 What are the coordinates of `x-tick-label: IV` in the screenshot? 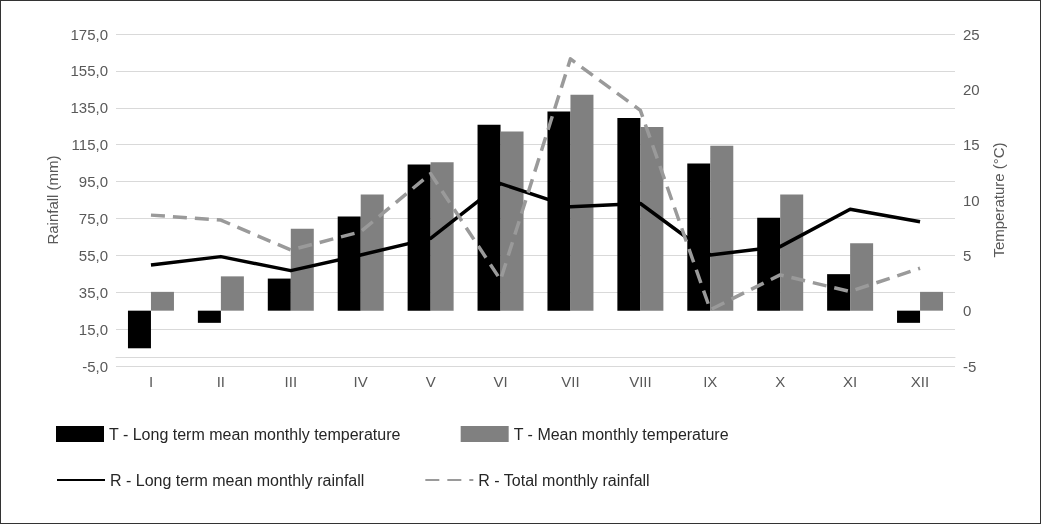 It's located at (360, 381).